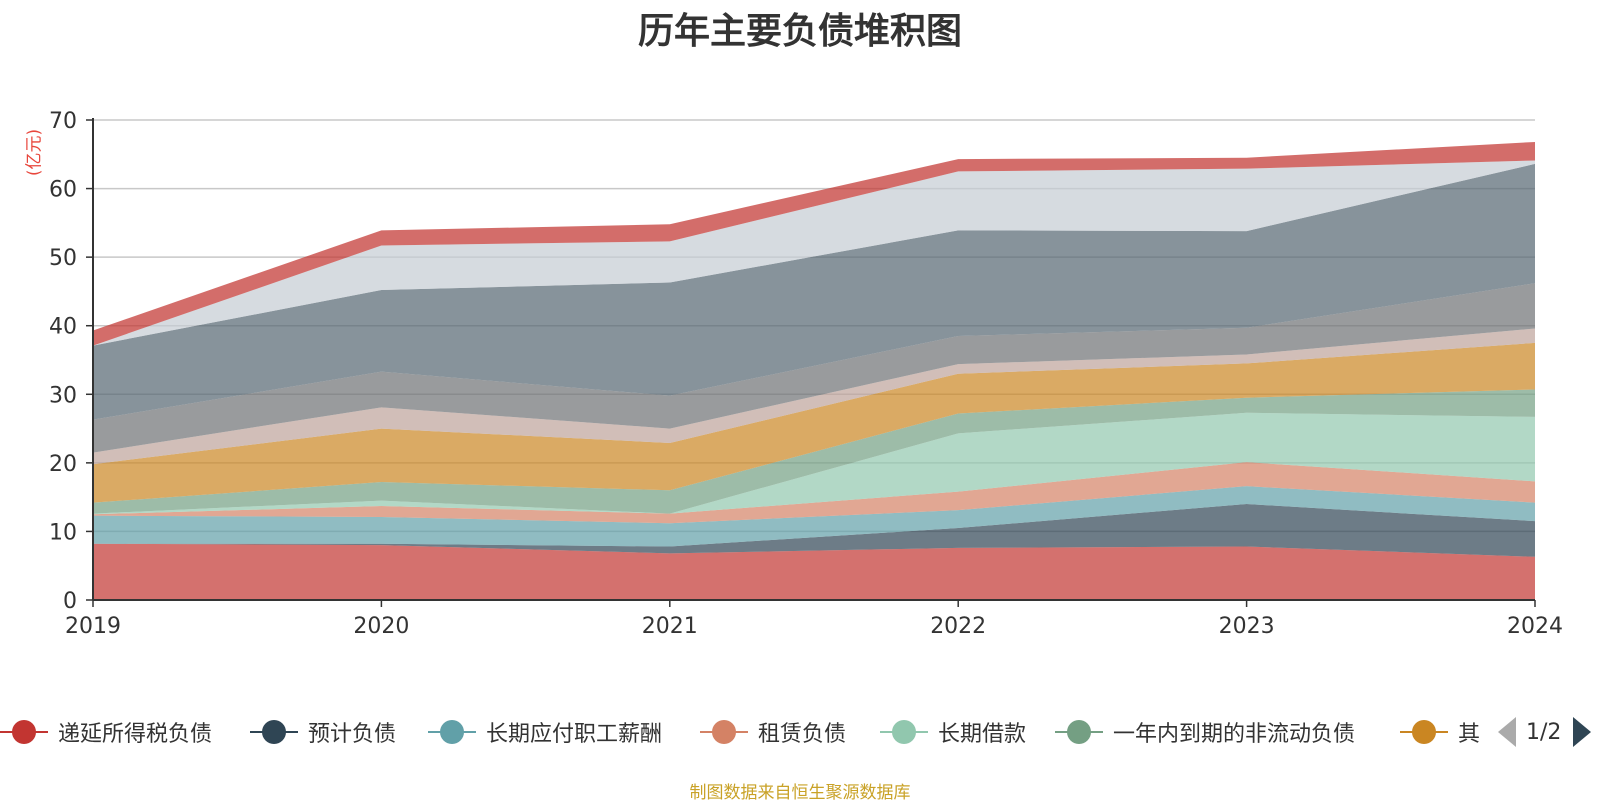 This screenshot has height=803, width=1600. I want to click on x-tick-label: 2024, so click(1535, 626).